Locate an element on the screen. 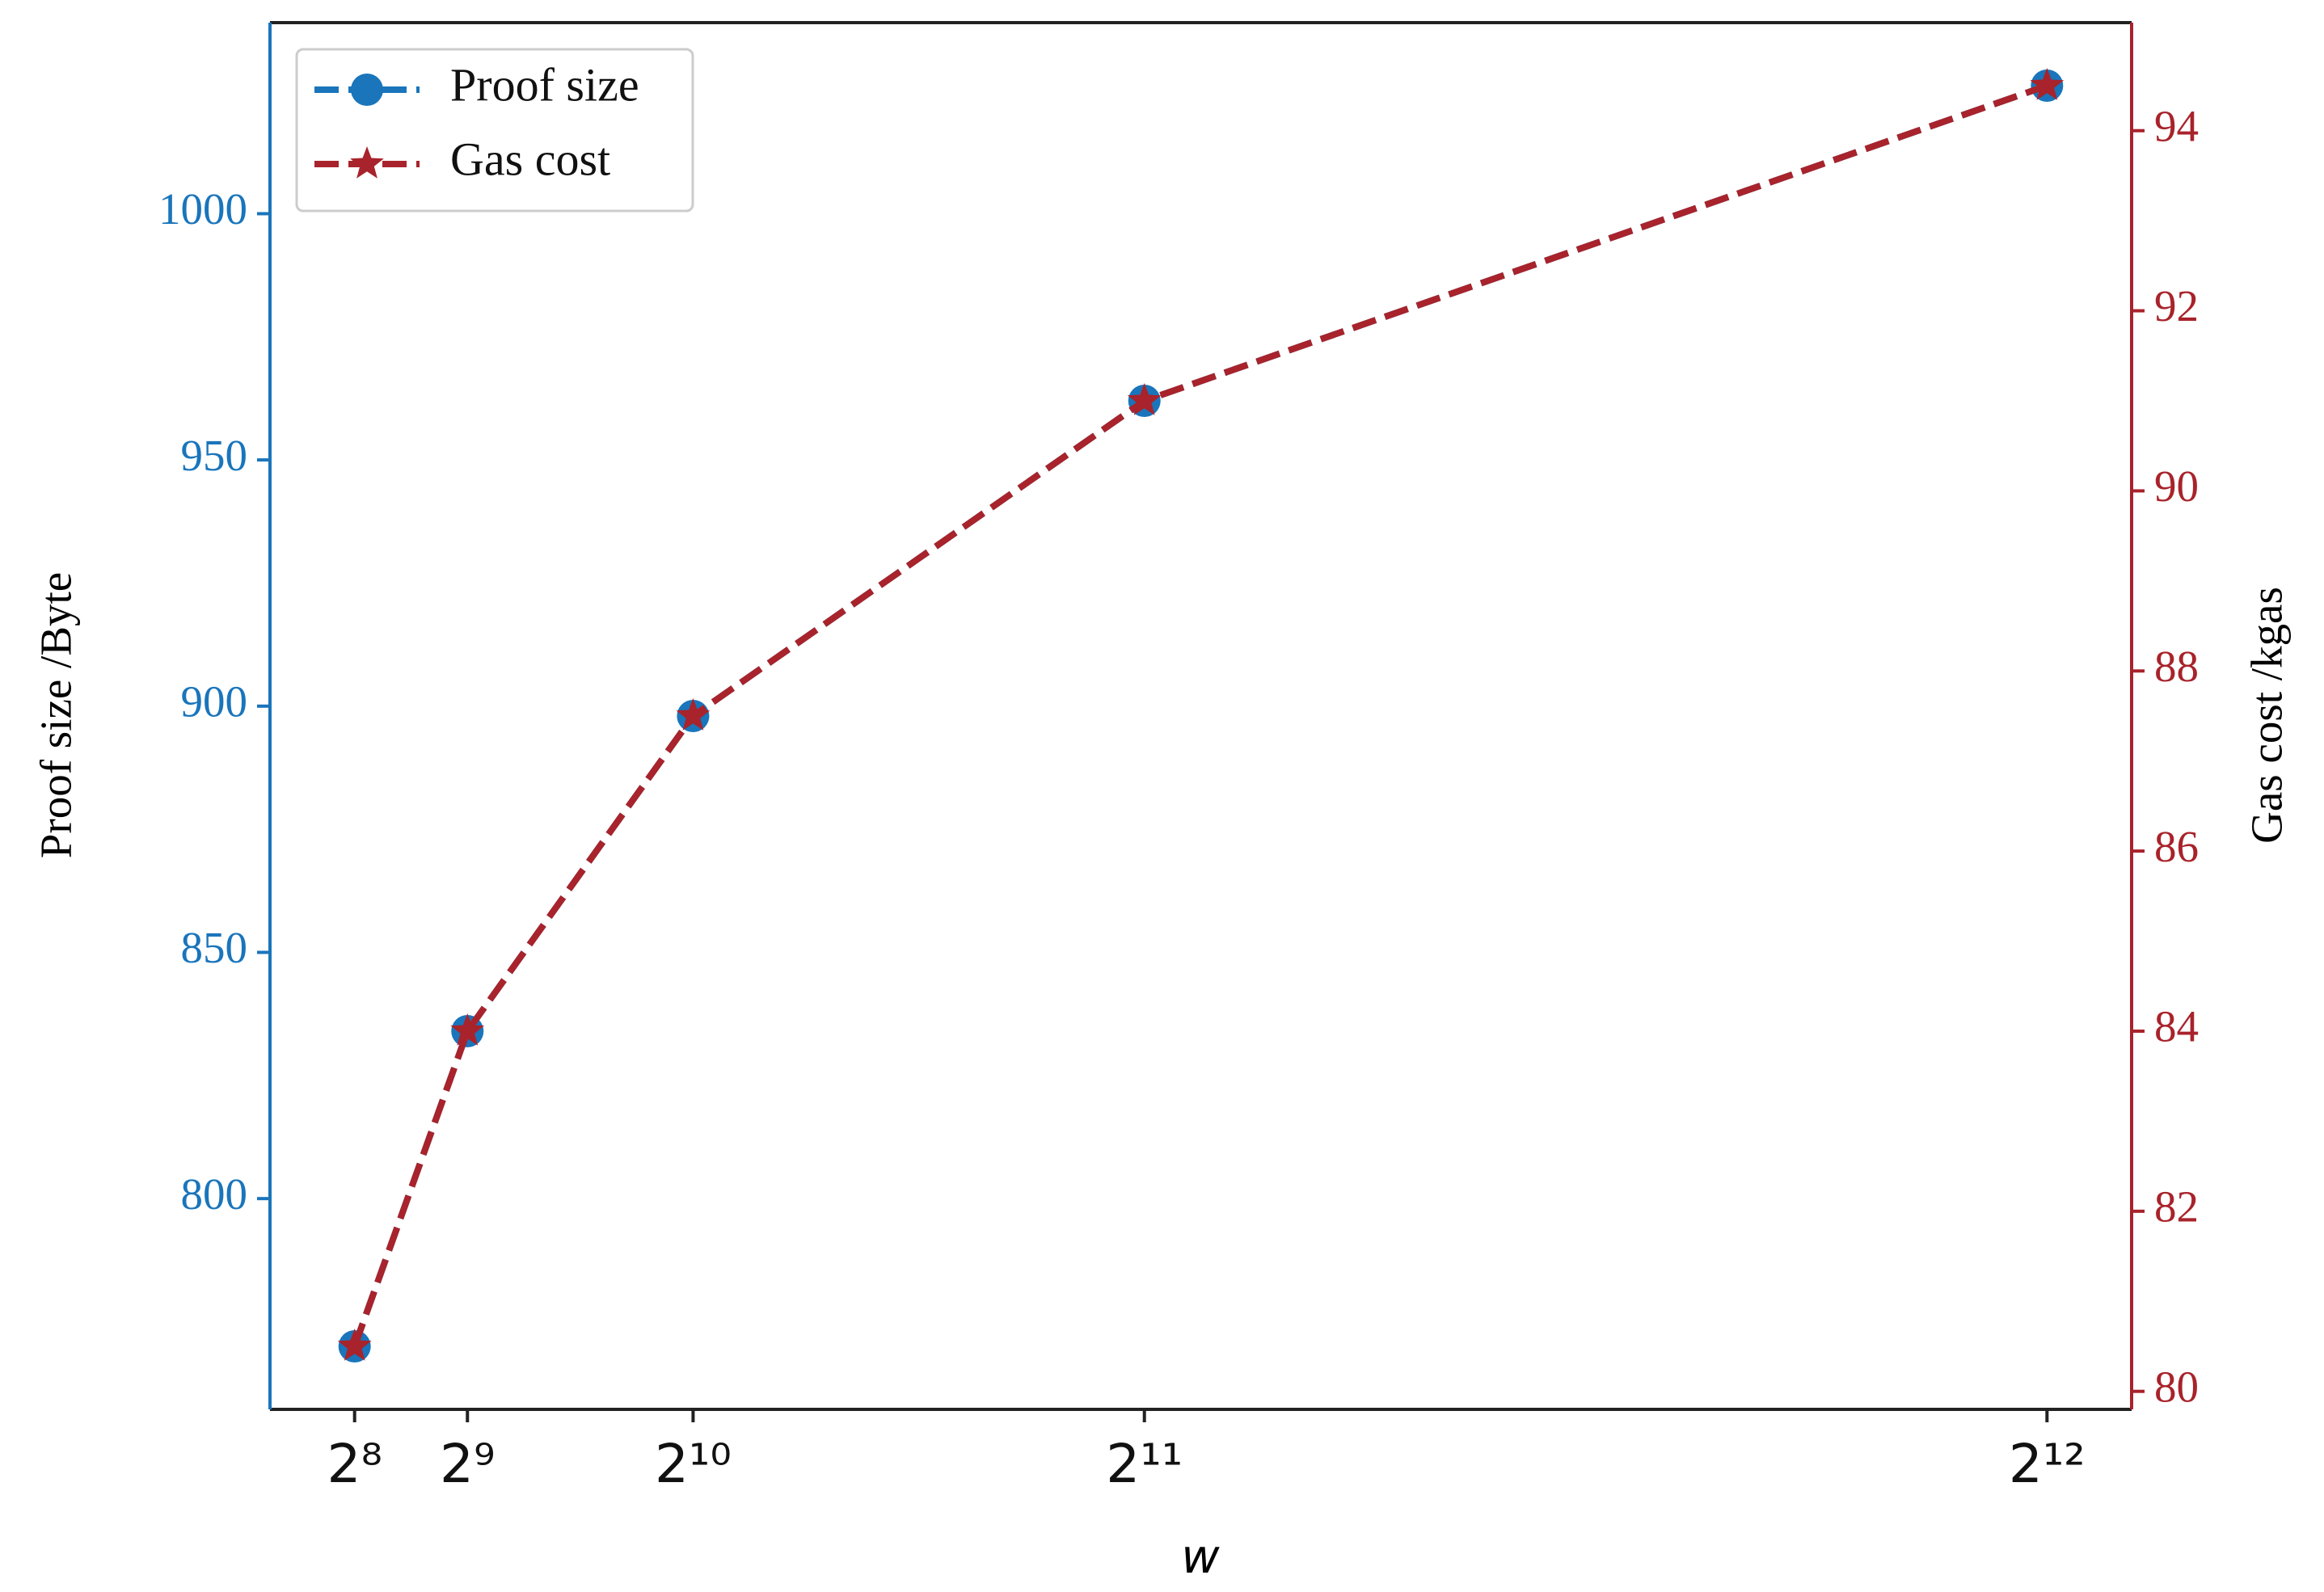 The width and height of the screenshot is (2324, 1592). y-tick-label: 800 is located at coordinates (214, 1194).